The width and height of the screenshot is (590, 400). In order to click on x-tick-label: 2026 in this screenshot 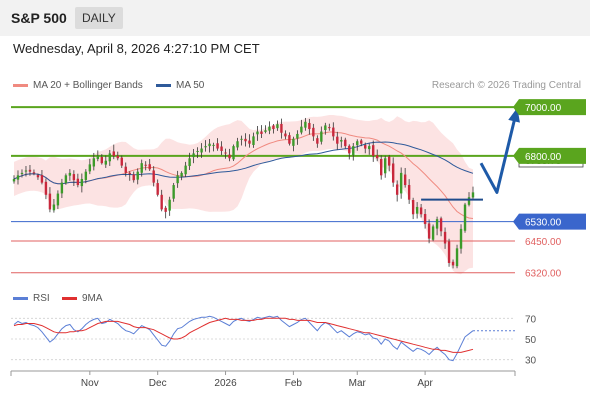, I will do `click(225, 383)`.